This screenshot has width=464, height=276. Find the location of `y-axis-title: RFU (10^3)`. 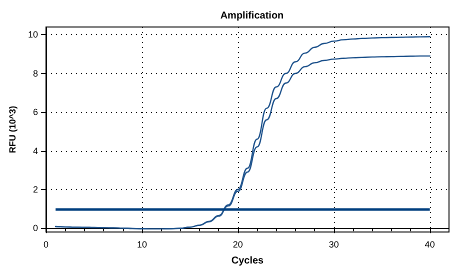

y-axis-title: RFU (10^3) is located at coordinates (13, 130).